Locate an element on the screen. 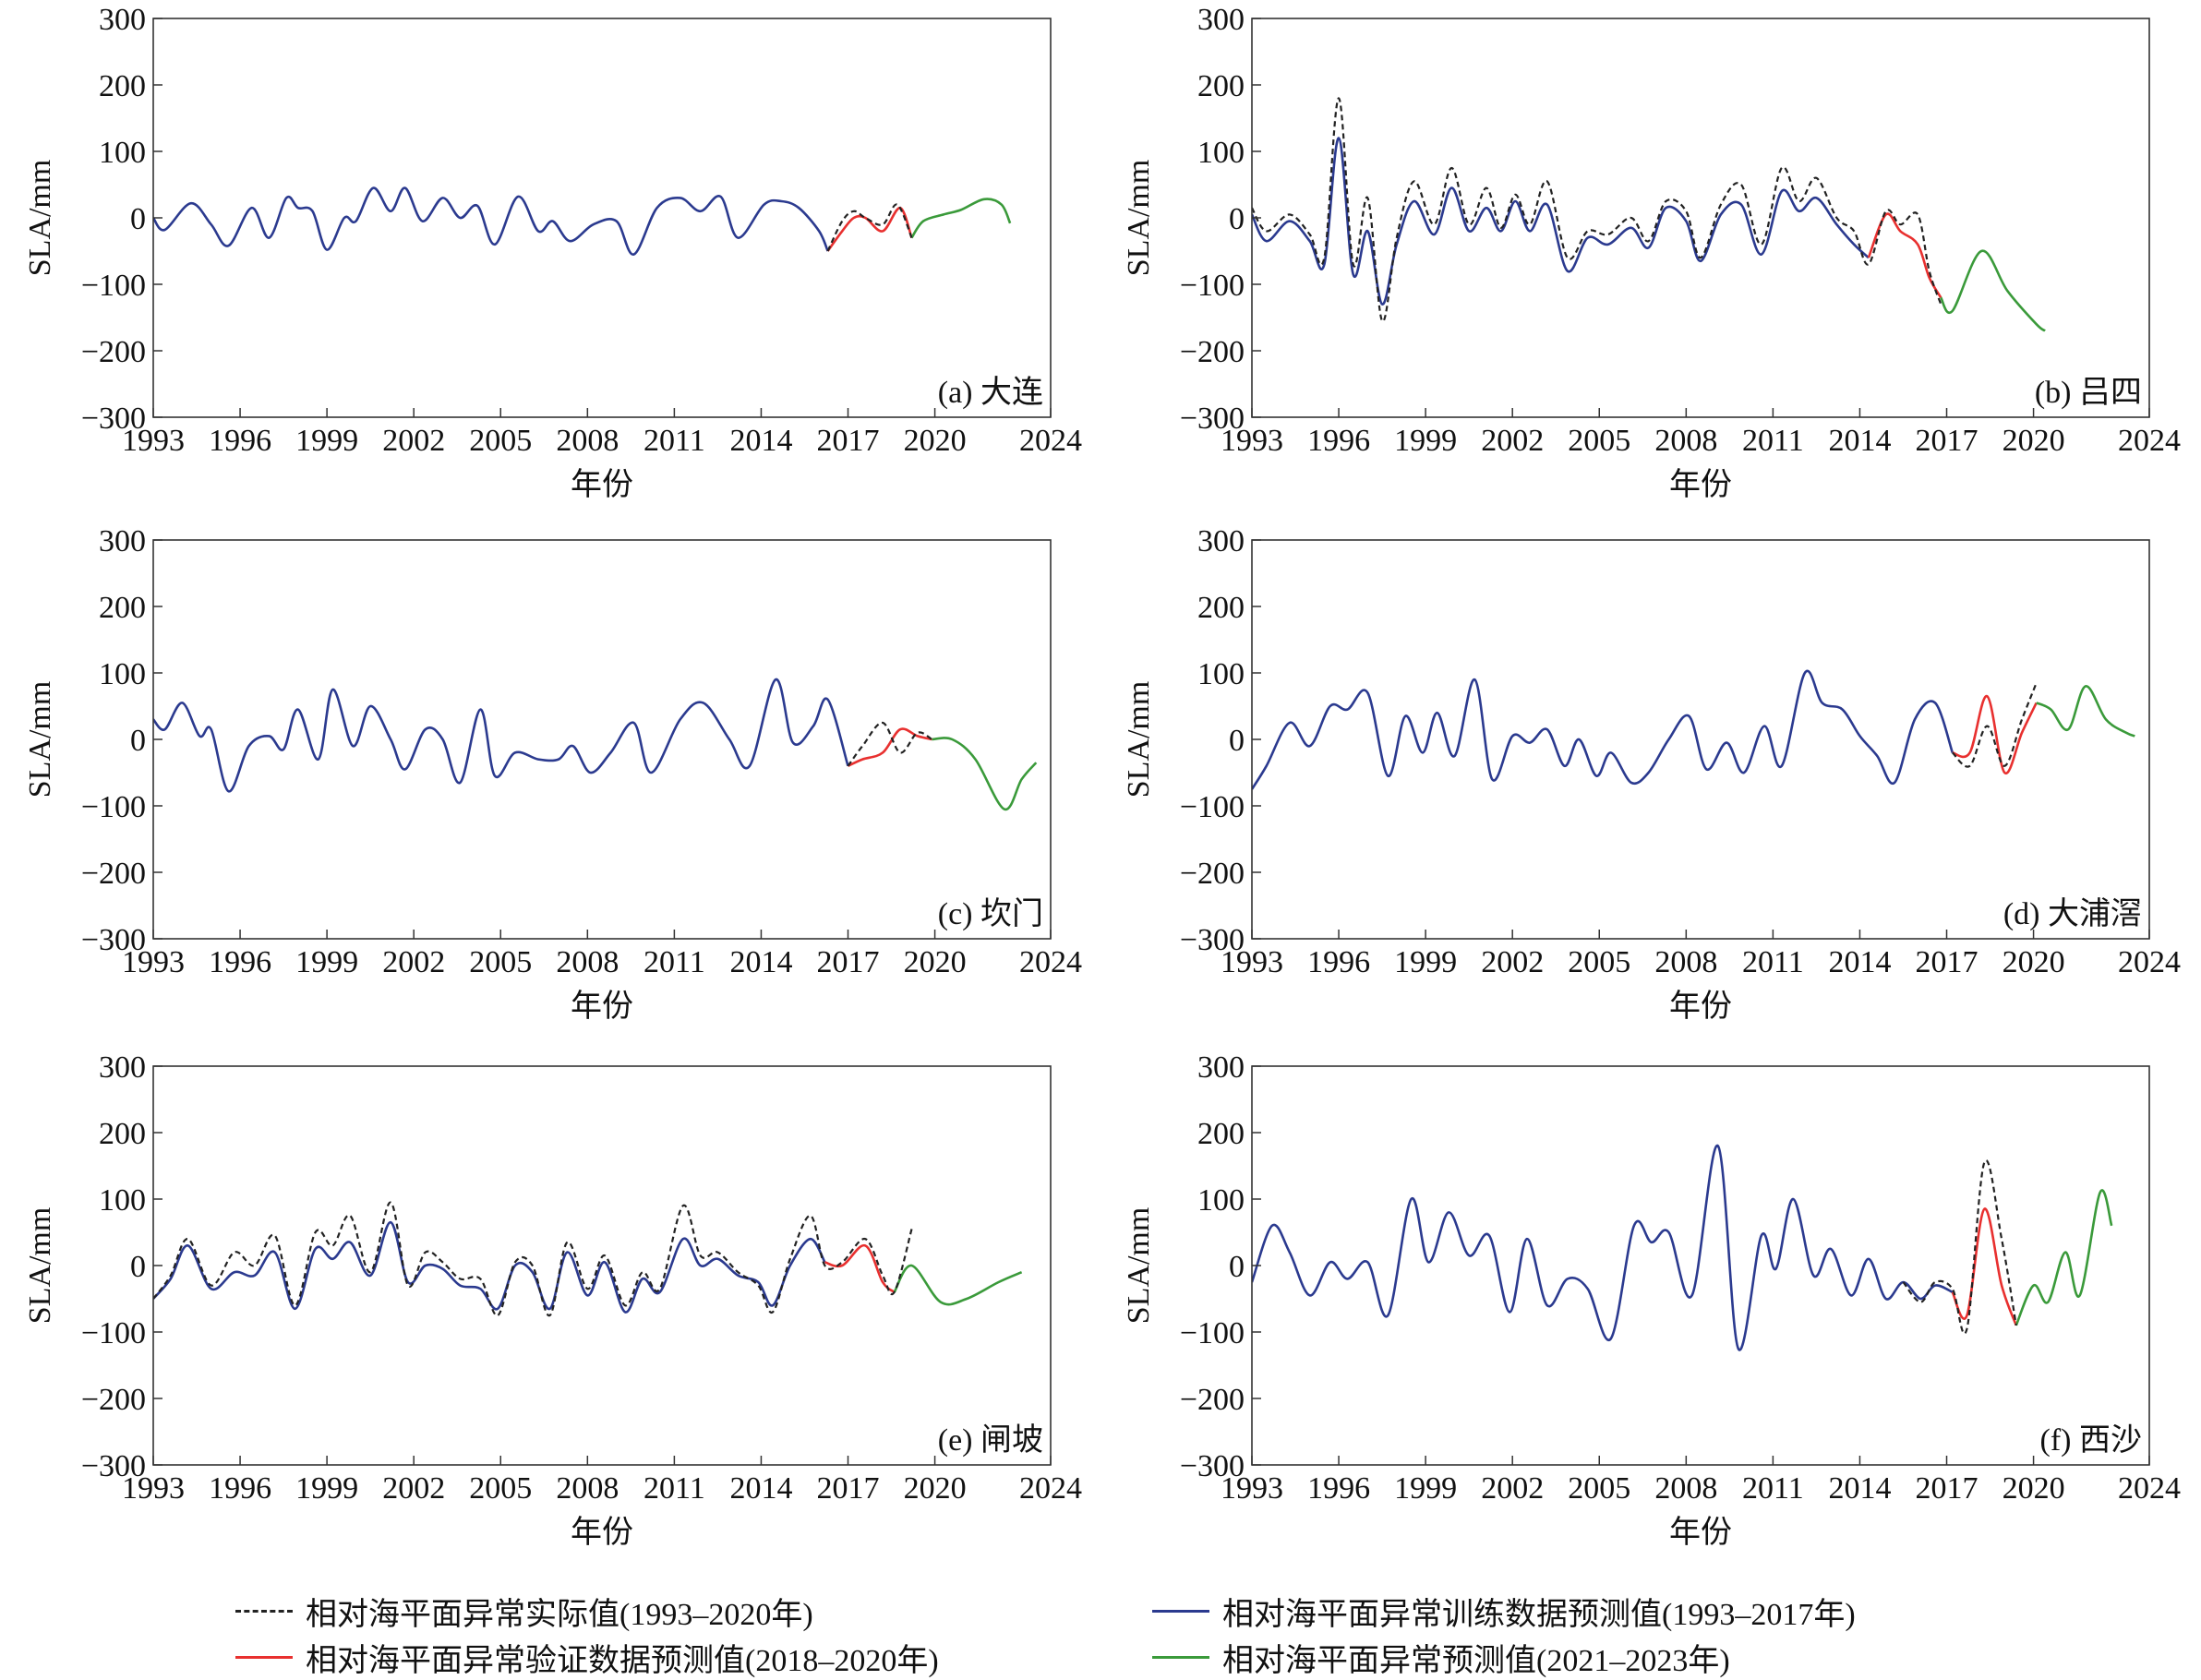 The height and width of the screenshot is (1680, 2201). legend-item-forecast: 相对海平面异常预测值(2021–2023年) is located at coordinates (1441, 1657).